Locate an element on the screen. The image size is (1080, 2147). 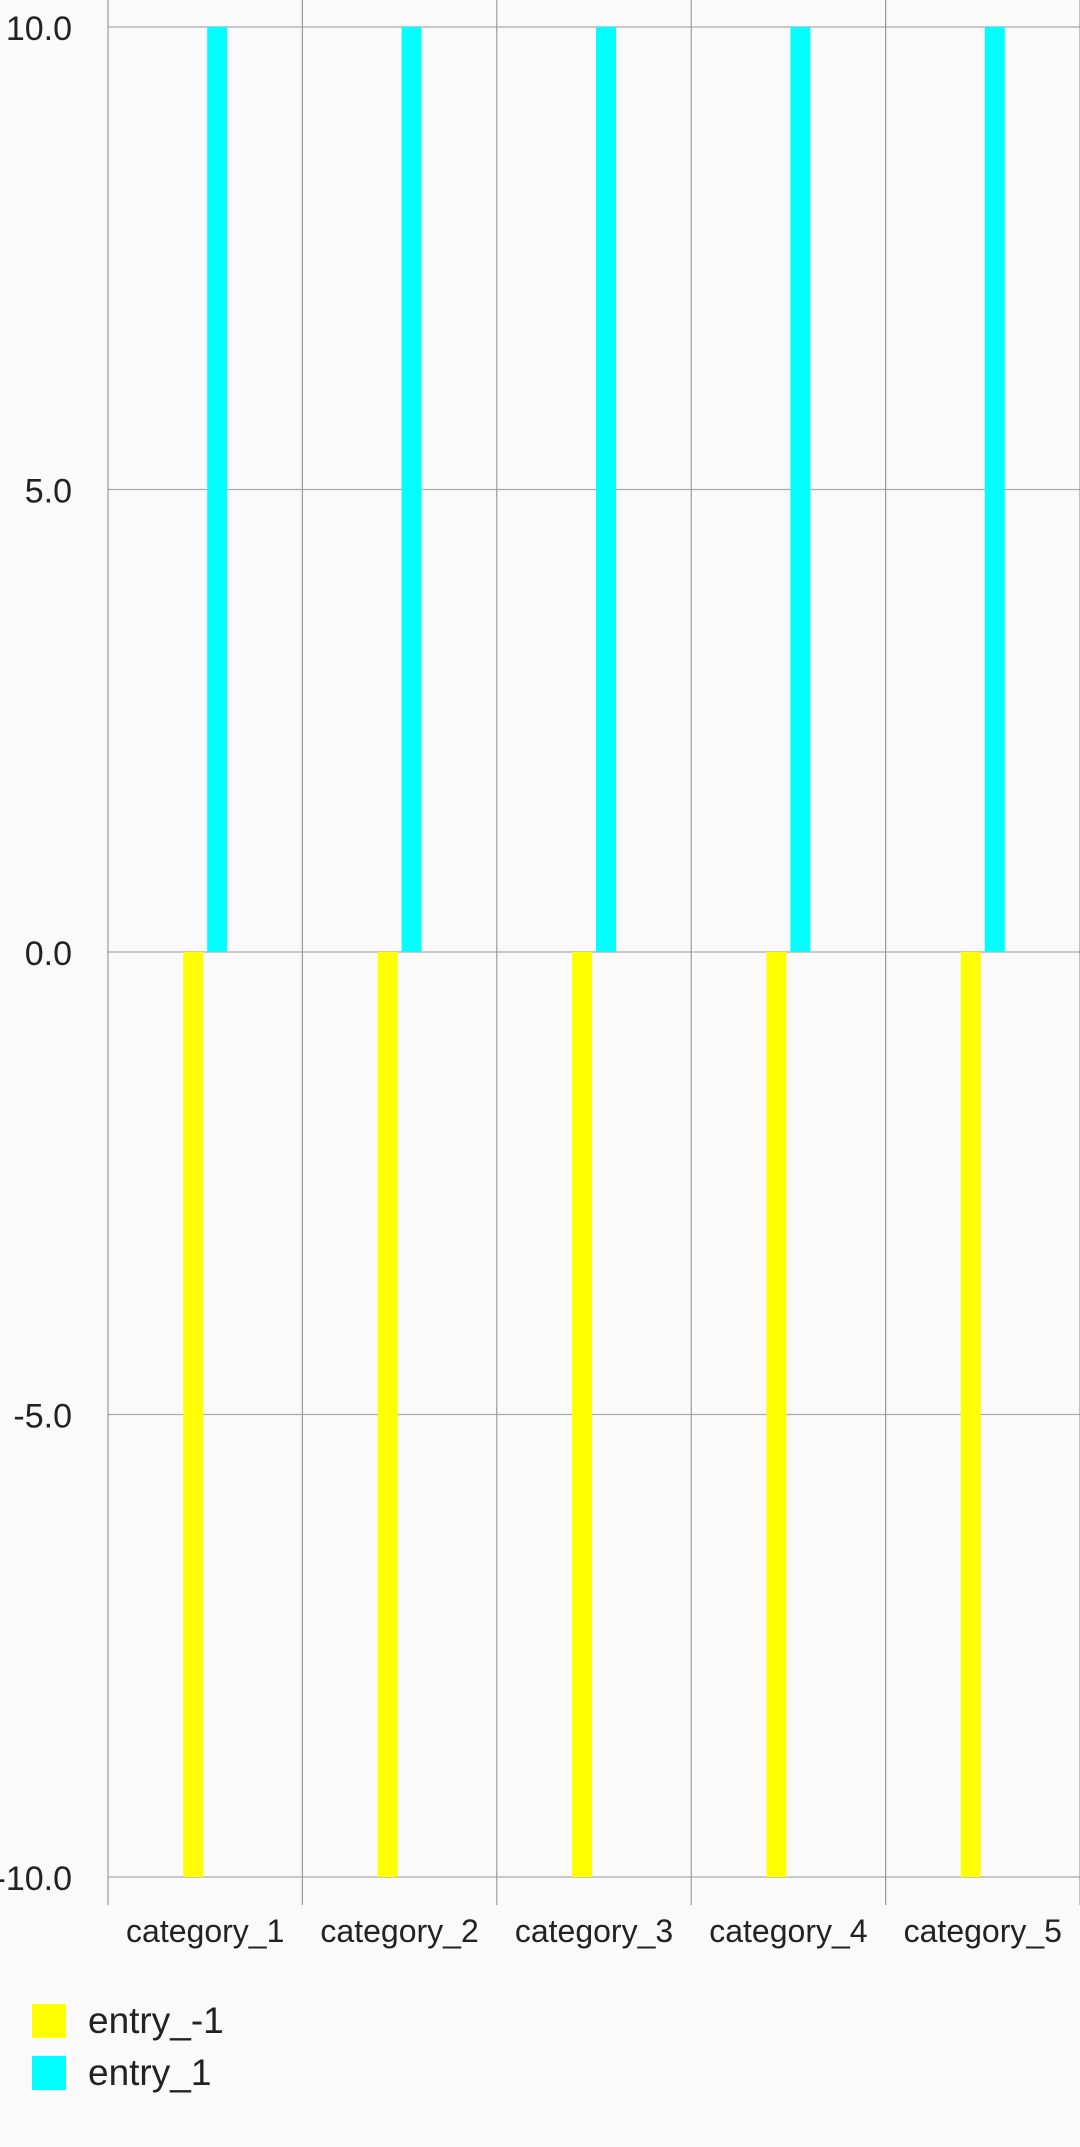
y-tick-label-1: -5.0 is located at coordinates (42, 1417).